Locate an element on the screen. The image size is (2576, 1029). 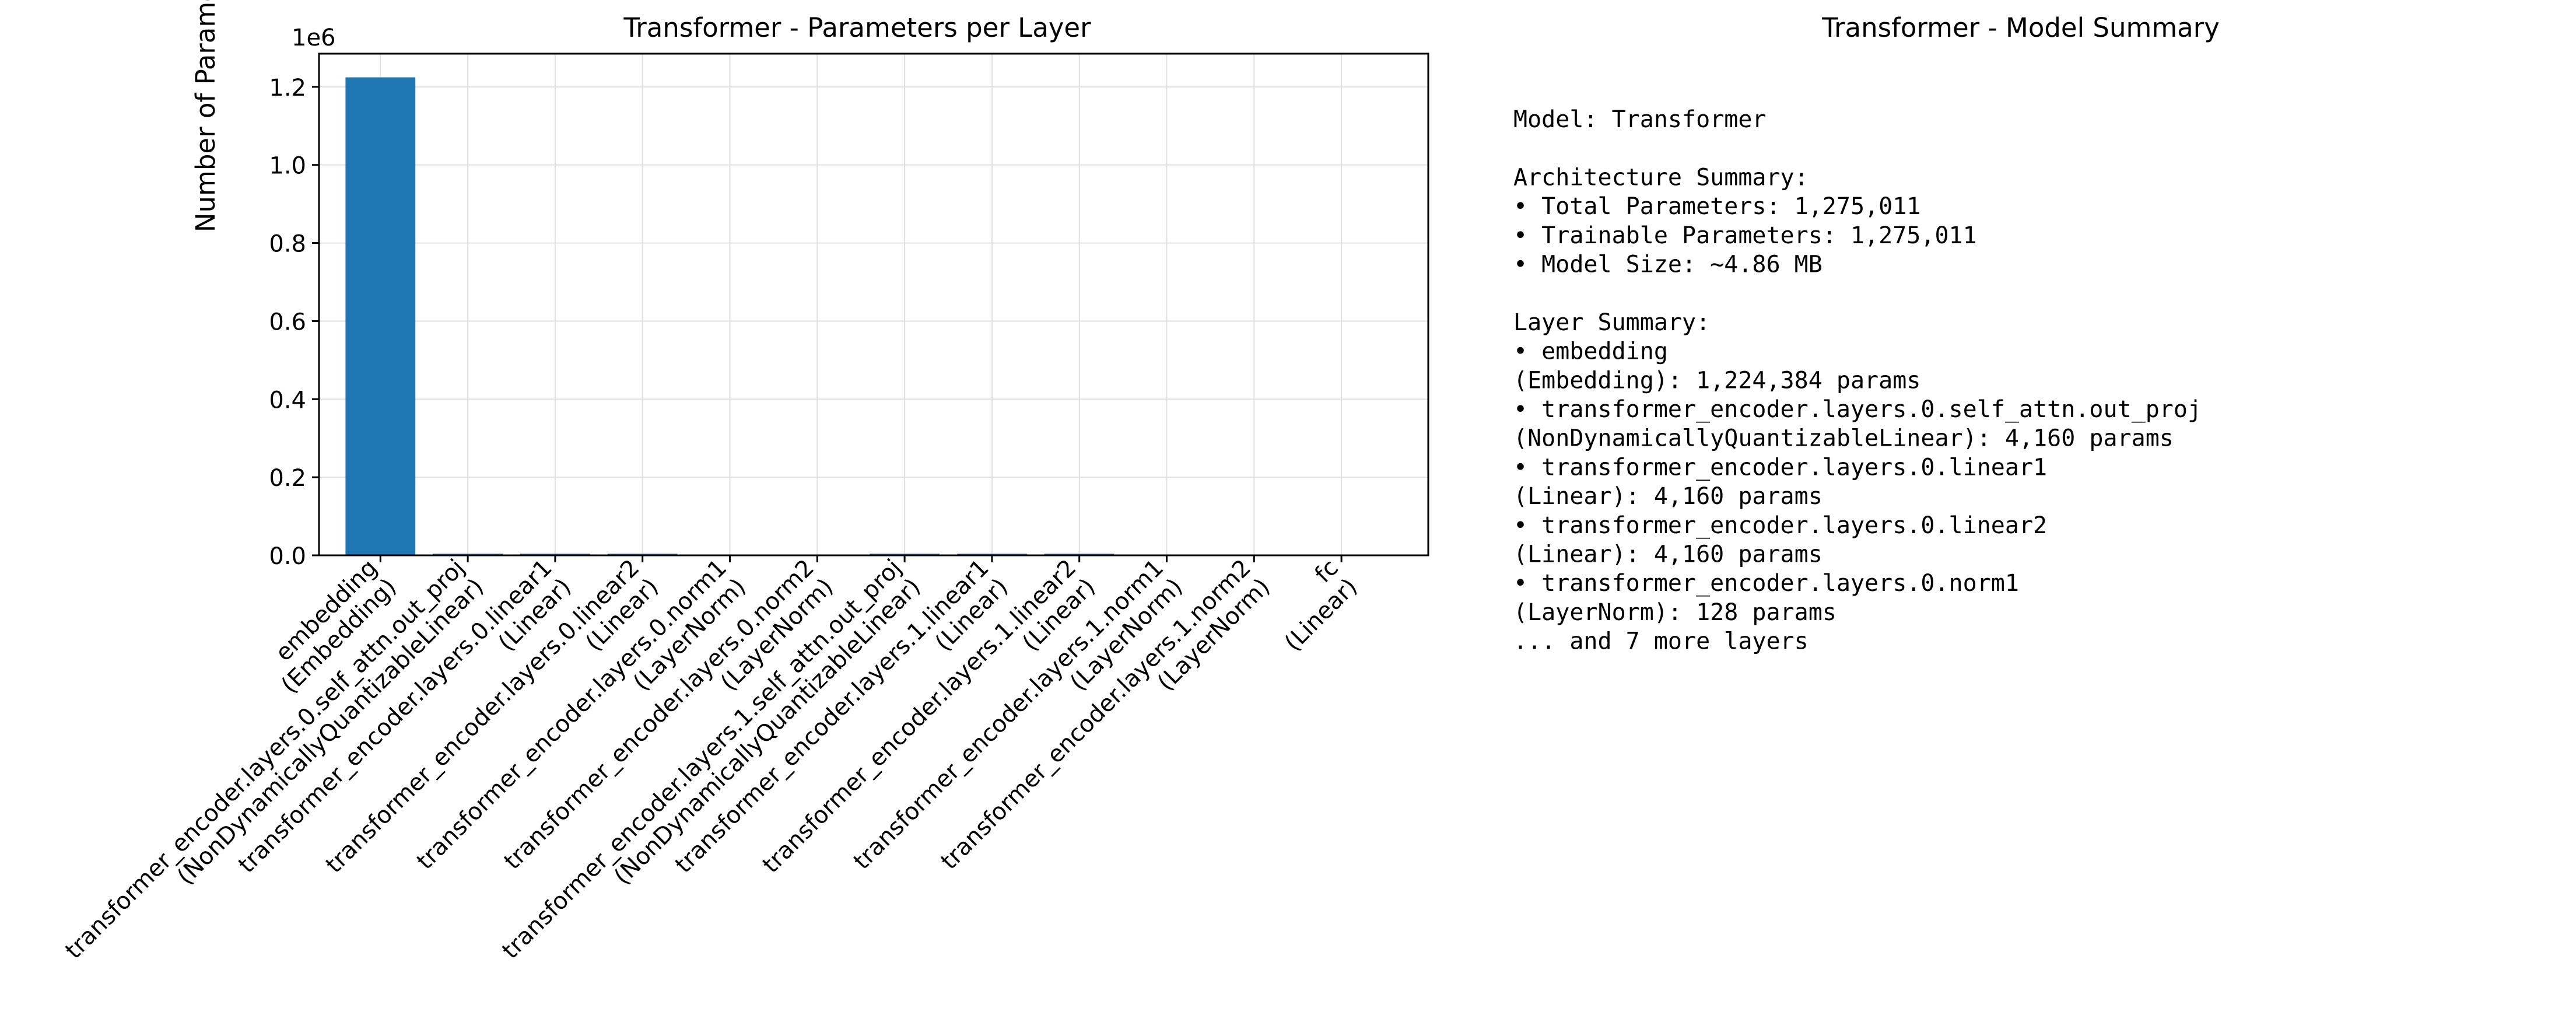
summary-line: • transformer_encoder.layers.0.linear1 is located at coordinates (1780, 467).